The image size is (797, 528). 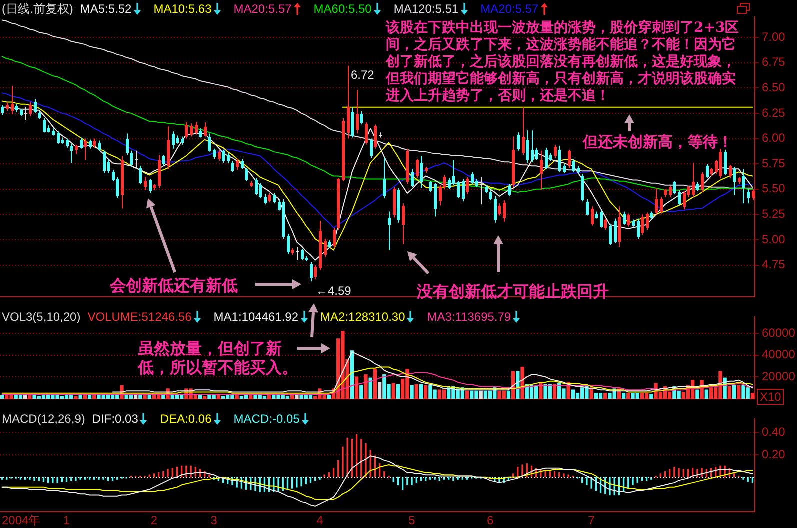 I want to click on x-tick-label: 3, so click(x=214, y=521).